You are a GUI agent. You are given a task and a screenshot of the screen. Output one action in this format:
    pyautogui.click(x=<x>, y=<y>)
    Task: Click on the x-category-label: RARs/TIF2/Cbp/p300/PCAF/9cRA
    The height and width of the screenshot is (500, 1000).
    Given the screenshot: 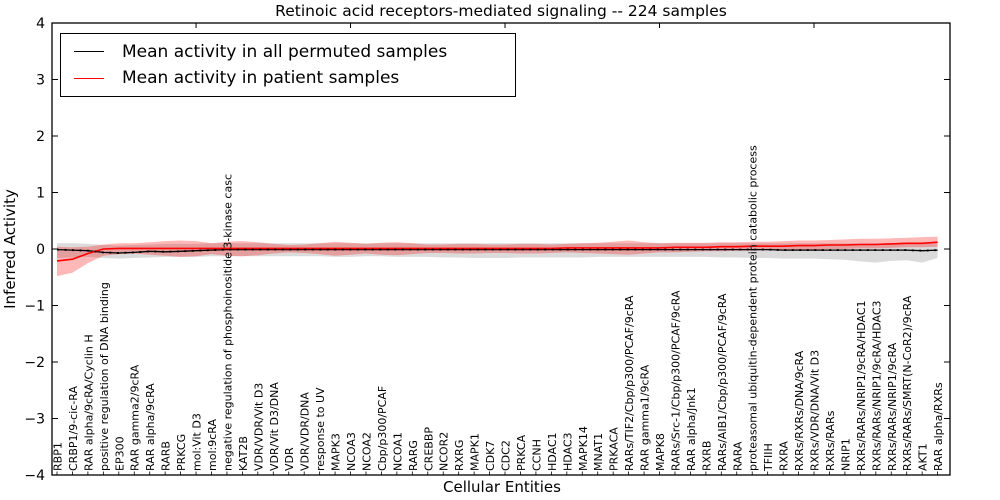 What is the action you would take?
    pyautogui.click(x=629, y=383)
    